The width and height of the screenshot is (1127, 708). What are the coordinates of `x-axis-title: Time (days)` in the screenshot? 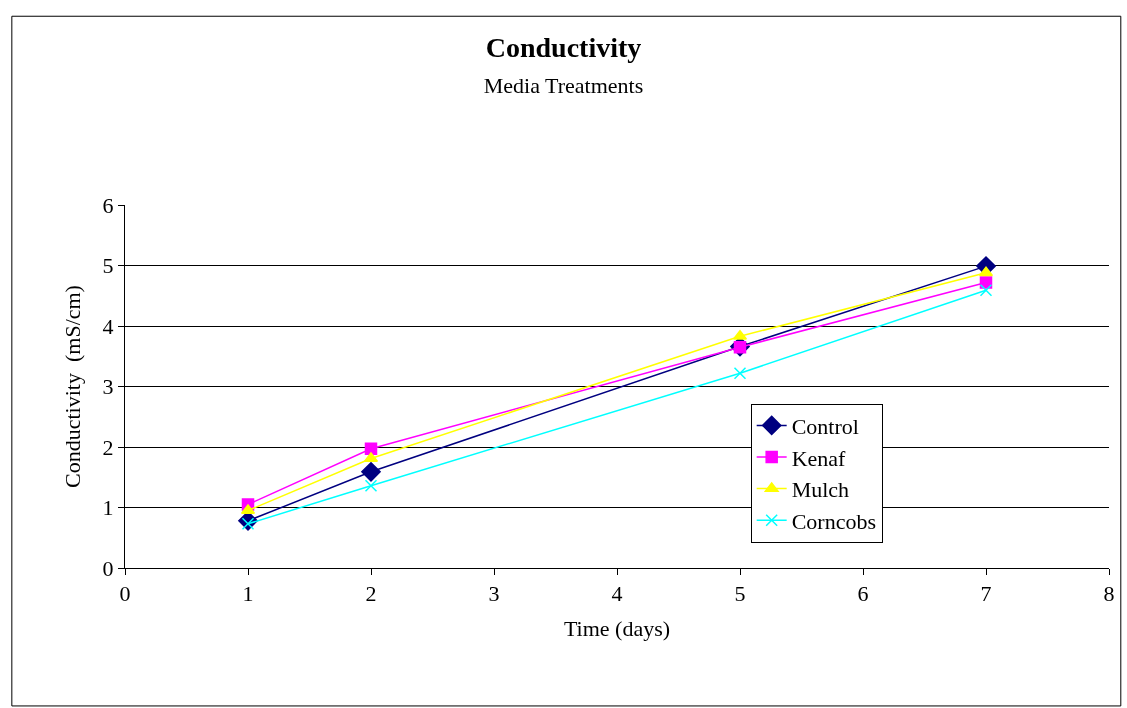 It's located at (617, 629).